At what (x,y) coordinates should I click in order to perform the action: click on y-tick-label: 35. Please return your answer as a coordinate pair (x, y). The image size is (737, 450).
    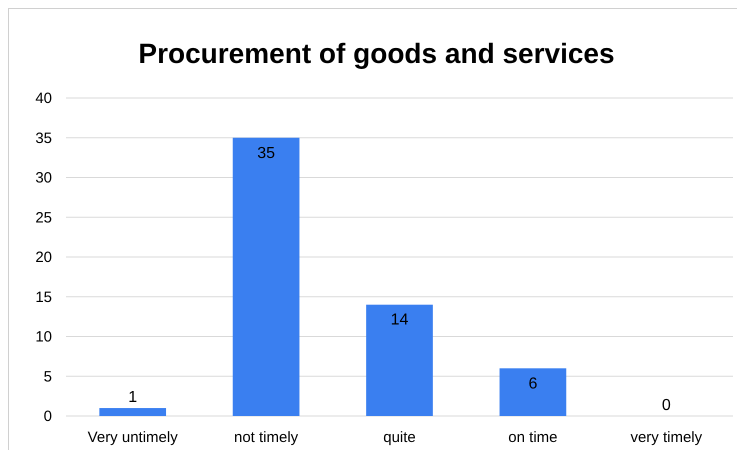
    Looking at the image, I should click on (43, 138).